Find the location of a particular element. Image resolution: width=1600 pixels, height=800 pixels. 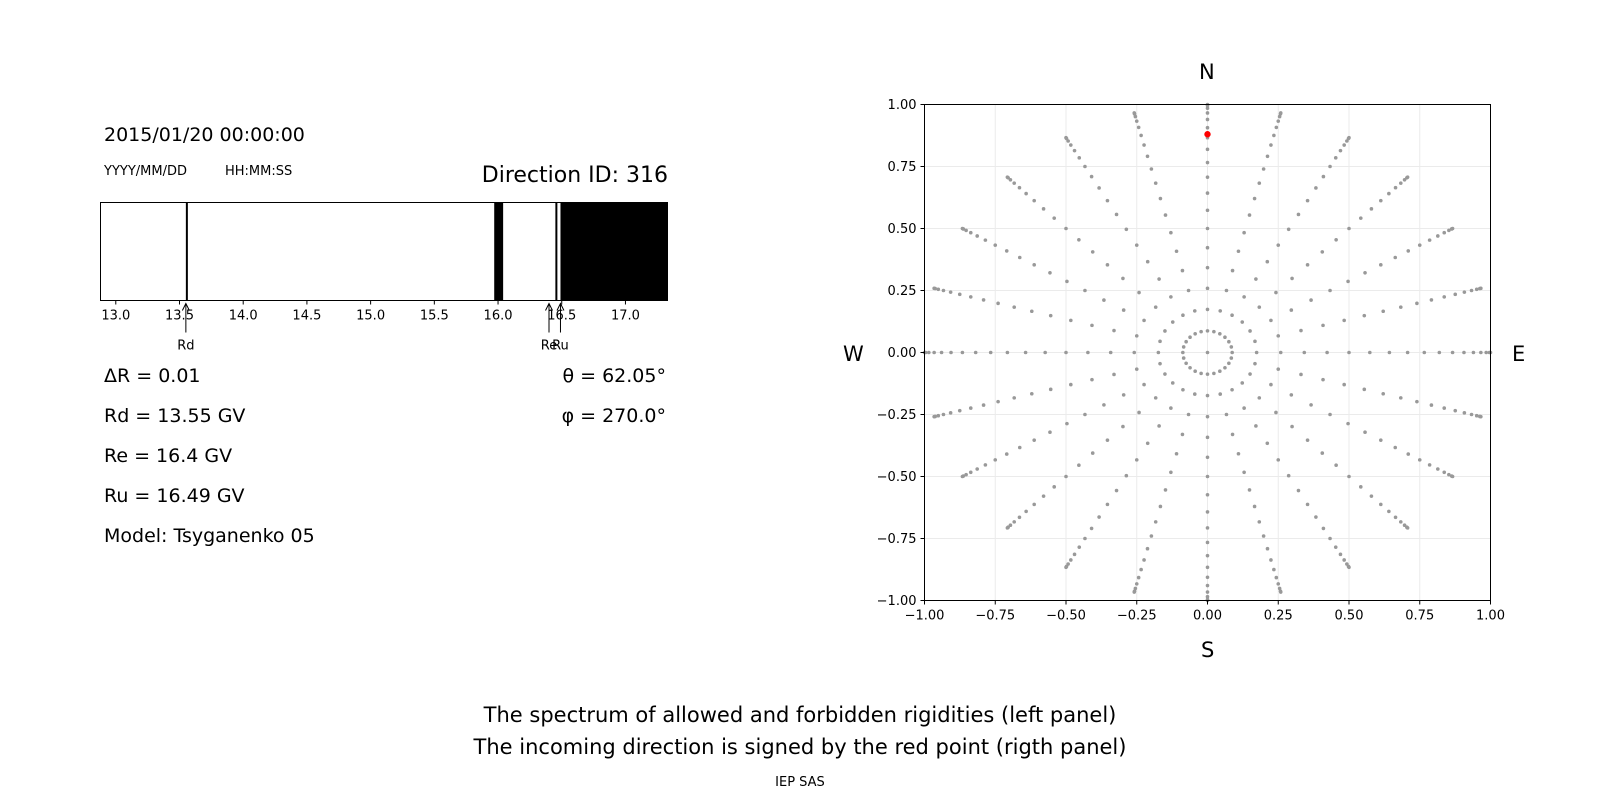

date-format-label: YYYY/MM/DD is located at coordinates (145, 171).